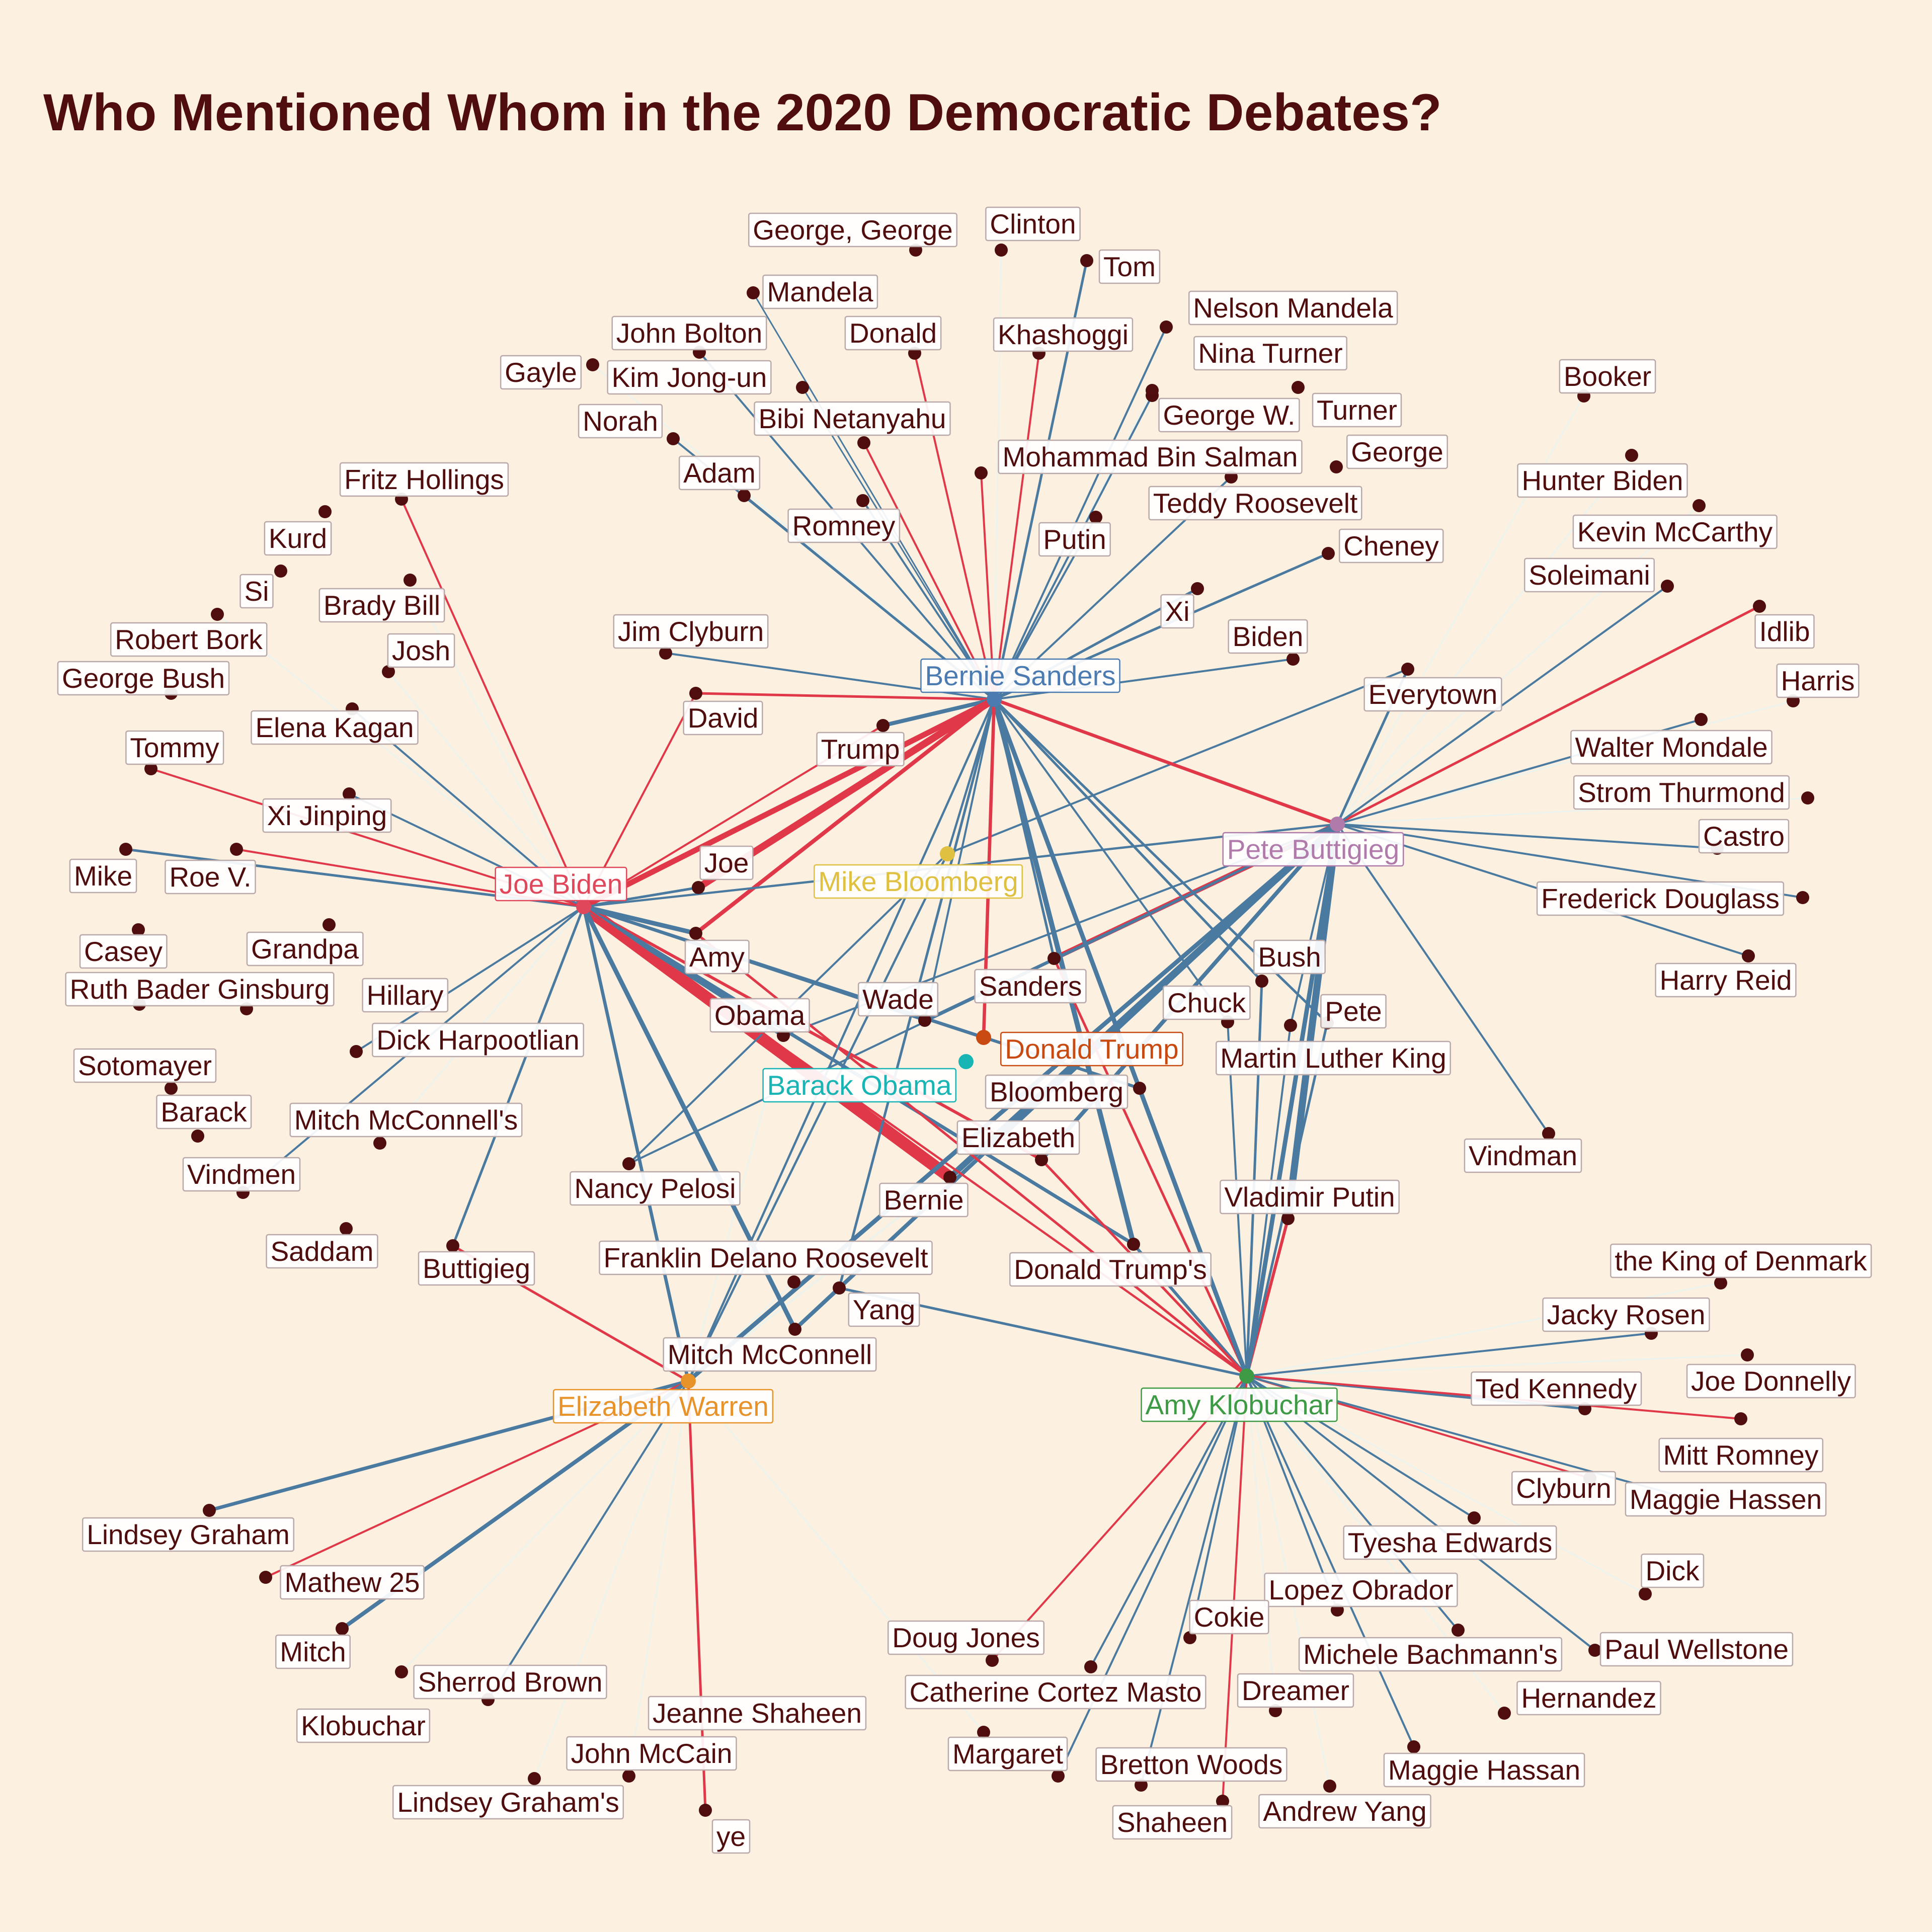 The width and height of the screenshot is (1932, 1932). Describe the element at coordinates (1222, 1802) in the screenshot. I see `node-shaheen` at that location.